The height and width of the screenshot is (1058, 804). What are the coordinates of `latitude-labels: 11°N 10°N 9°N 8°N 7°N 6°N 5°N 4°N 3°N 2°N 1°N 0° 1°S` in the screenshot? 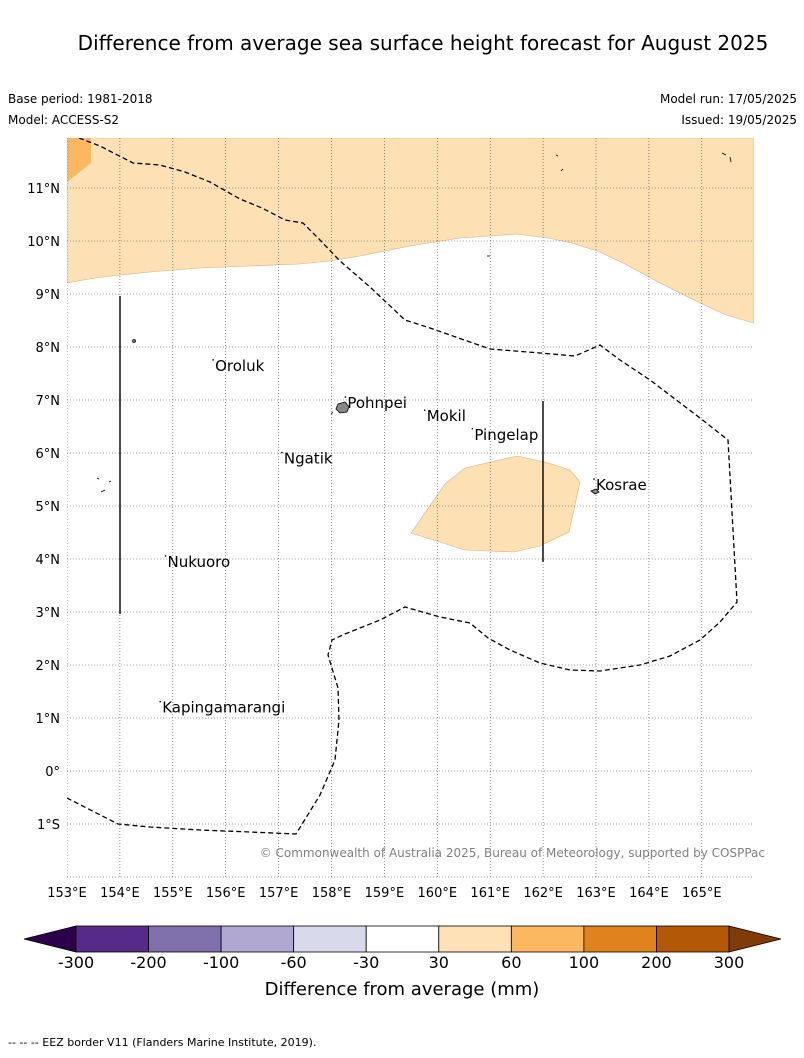 It's located at (43, 507).